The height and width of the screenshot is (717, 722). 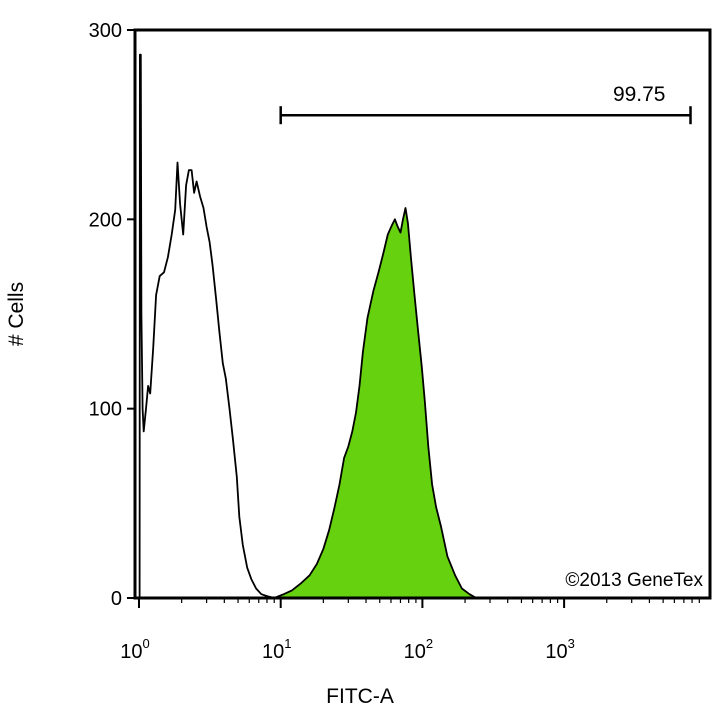 What do you see at coordinates (418, 649) in the screenshot?
I see `x-tick-label: 10²` at bounding box center [418, 649].